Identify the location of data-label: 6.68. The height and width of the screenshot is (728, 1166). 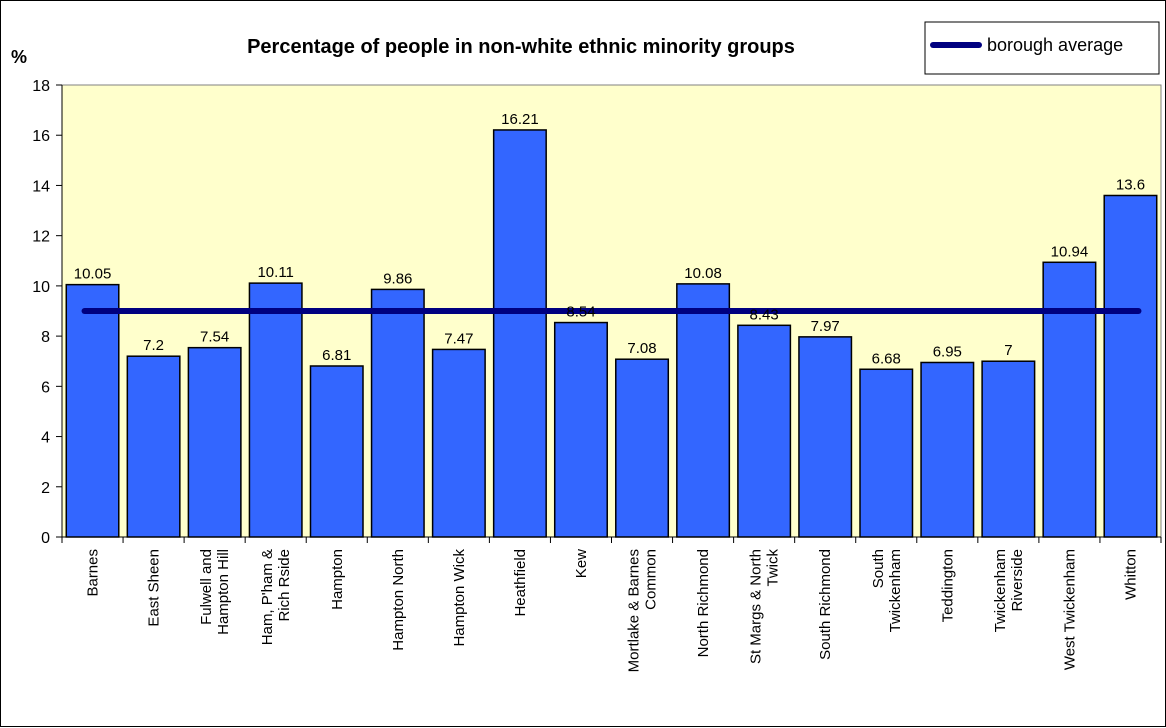
(886, 358).